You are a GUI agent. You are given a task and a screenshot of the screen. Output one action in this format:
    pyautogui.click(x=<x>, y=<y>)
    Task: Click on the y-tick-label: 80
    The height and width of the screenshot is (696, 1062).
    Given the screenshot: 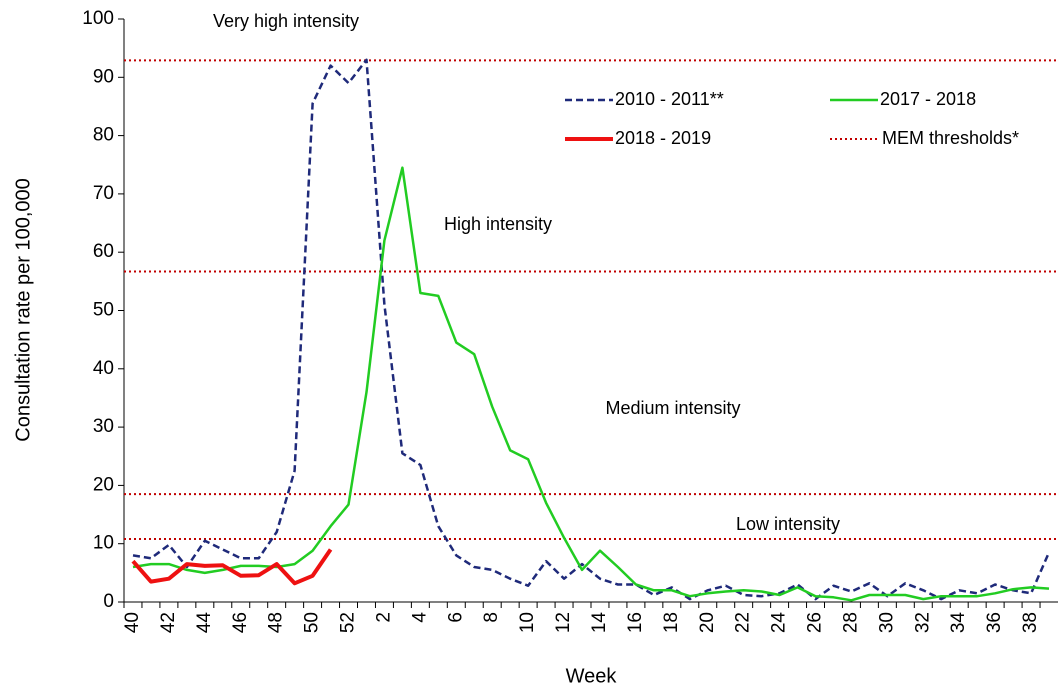 What is the action you would take?
    pyautogui.click(x=103, y=135)
    